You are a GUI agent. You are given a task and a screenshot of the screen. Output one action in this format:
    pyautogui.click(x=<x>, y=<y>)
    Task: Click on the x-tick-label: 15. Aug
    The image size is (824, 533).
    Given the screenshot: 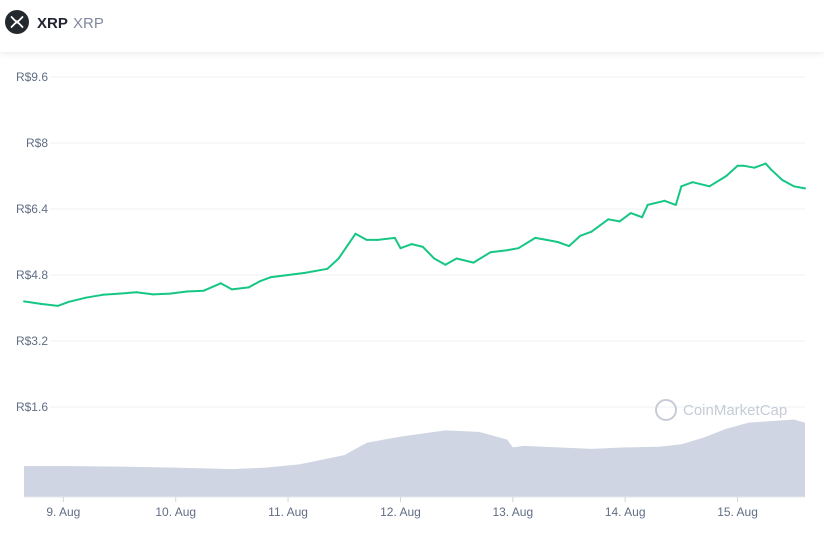 What is the action you would take?
    pyautogui.click(x=737, y=512)
    